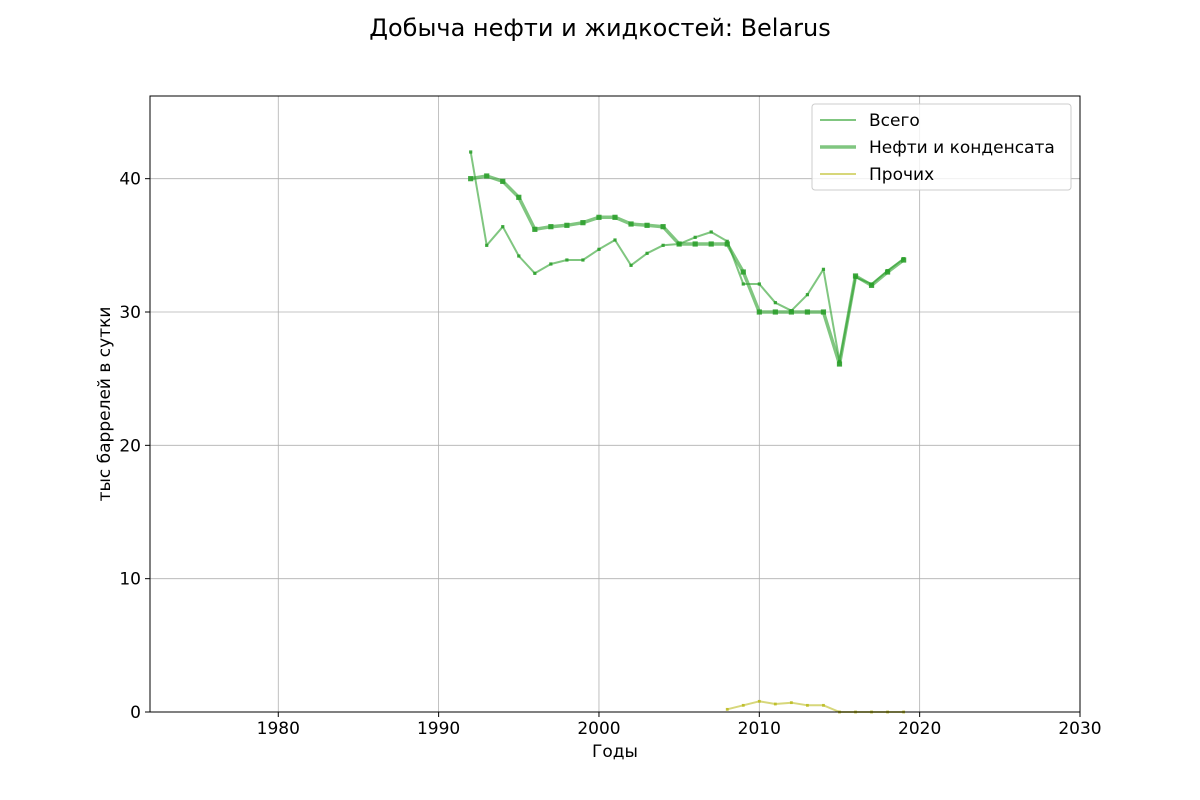  What do you see at coordinates (130, 580) in the screenshot?
I see `y-tick-label: 10` at bounding box center [130, 580].